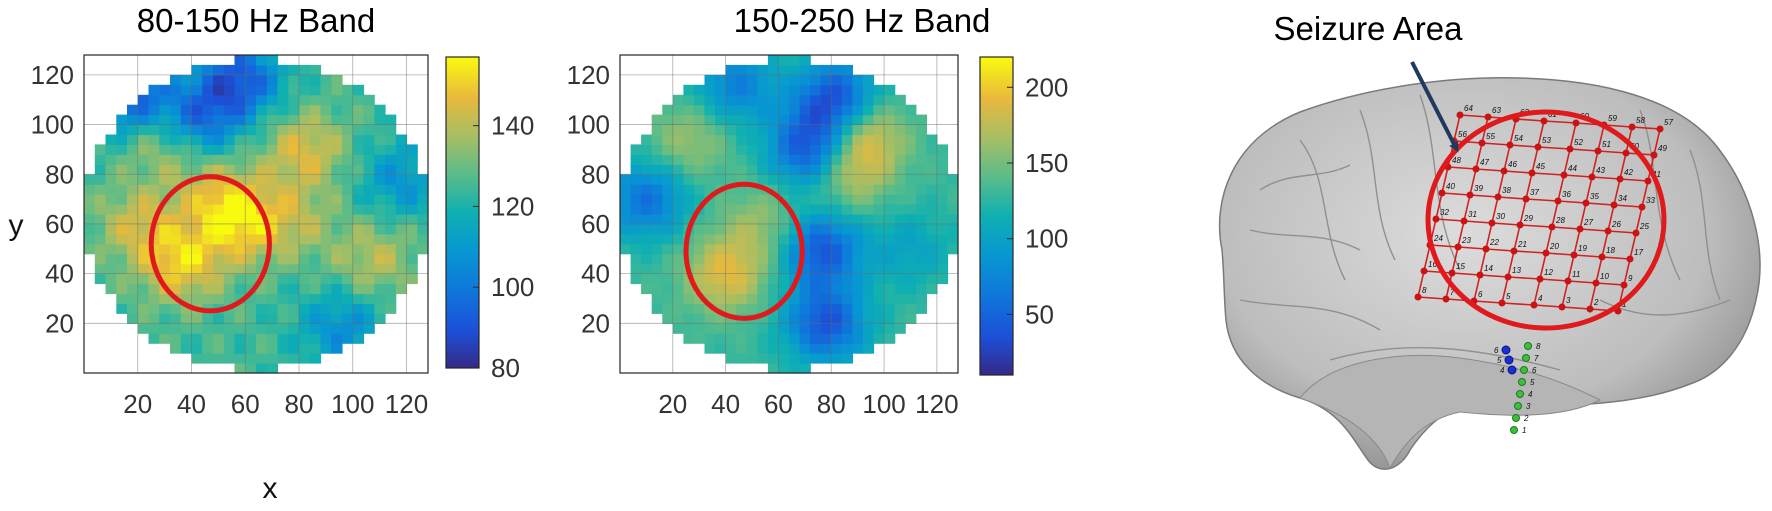  Describe the element at coordinates (1600, 170) in the screenshot. I see `electrode-number: 43` at that location.